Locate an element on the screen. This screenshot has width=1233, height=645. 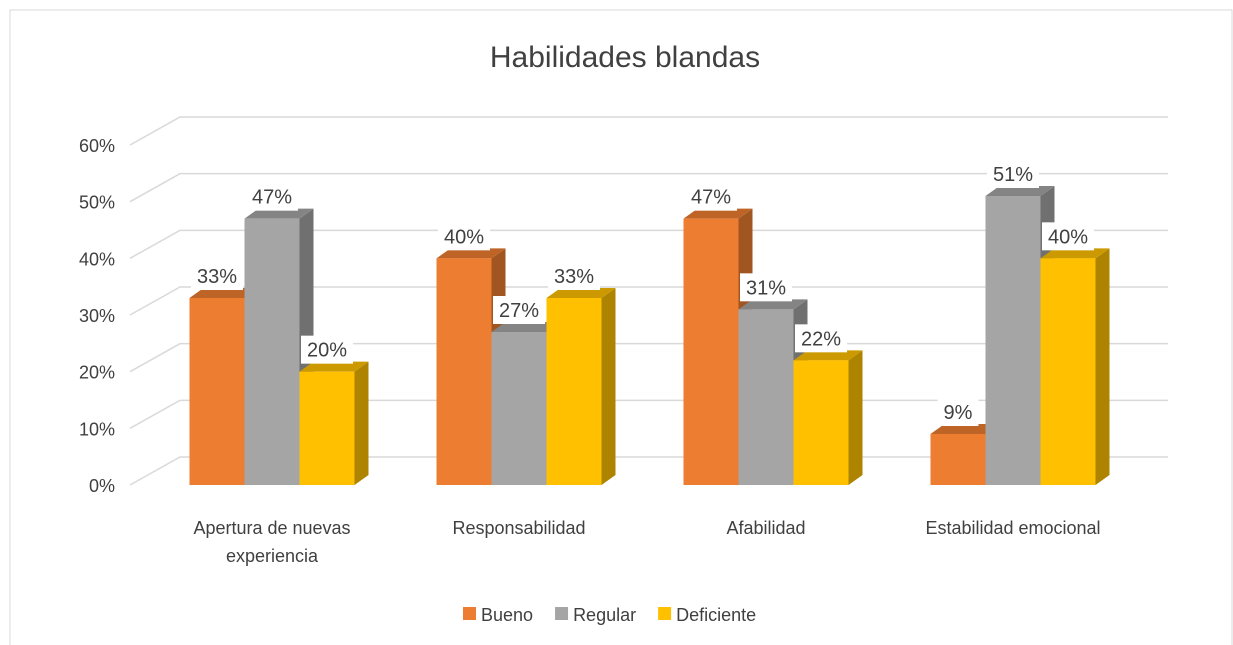
data-label: 20% is located at coordinates (327, 351).